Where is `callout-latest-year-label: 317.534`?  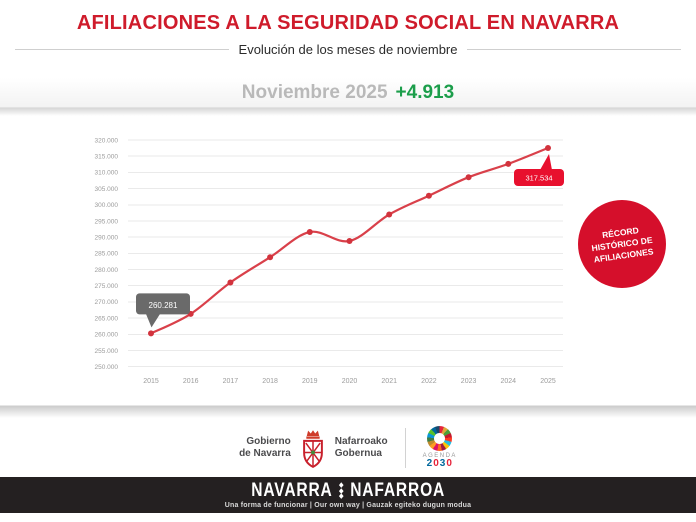 callout-latest-year-label: 317.534 is located at coordinates (538, 177).